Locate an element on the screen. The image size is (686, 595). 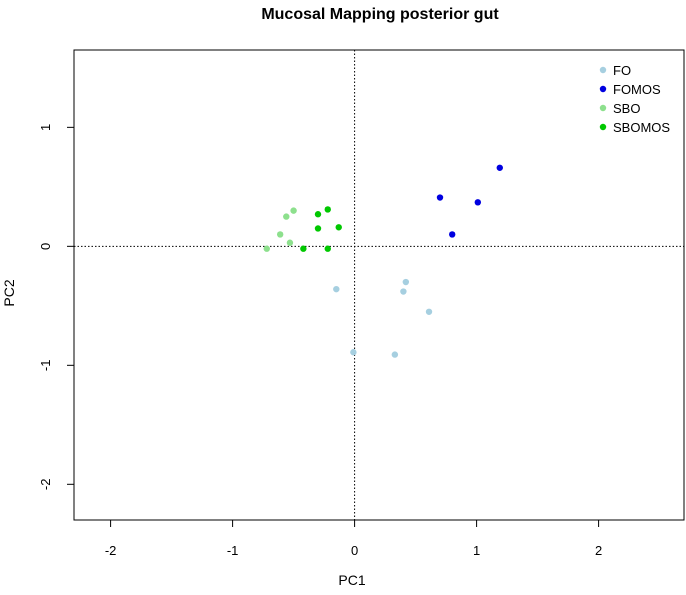
x-tick-label: 2 is located at coordinates (598, 550).